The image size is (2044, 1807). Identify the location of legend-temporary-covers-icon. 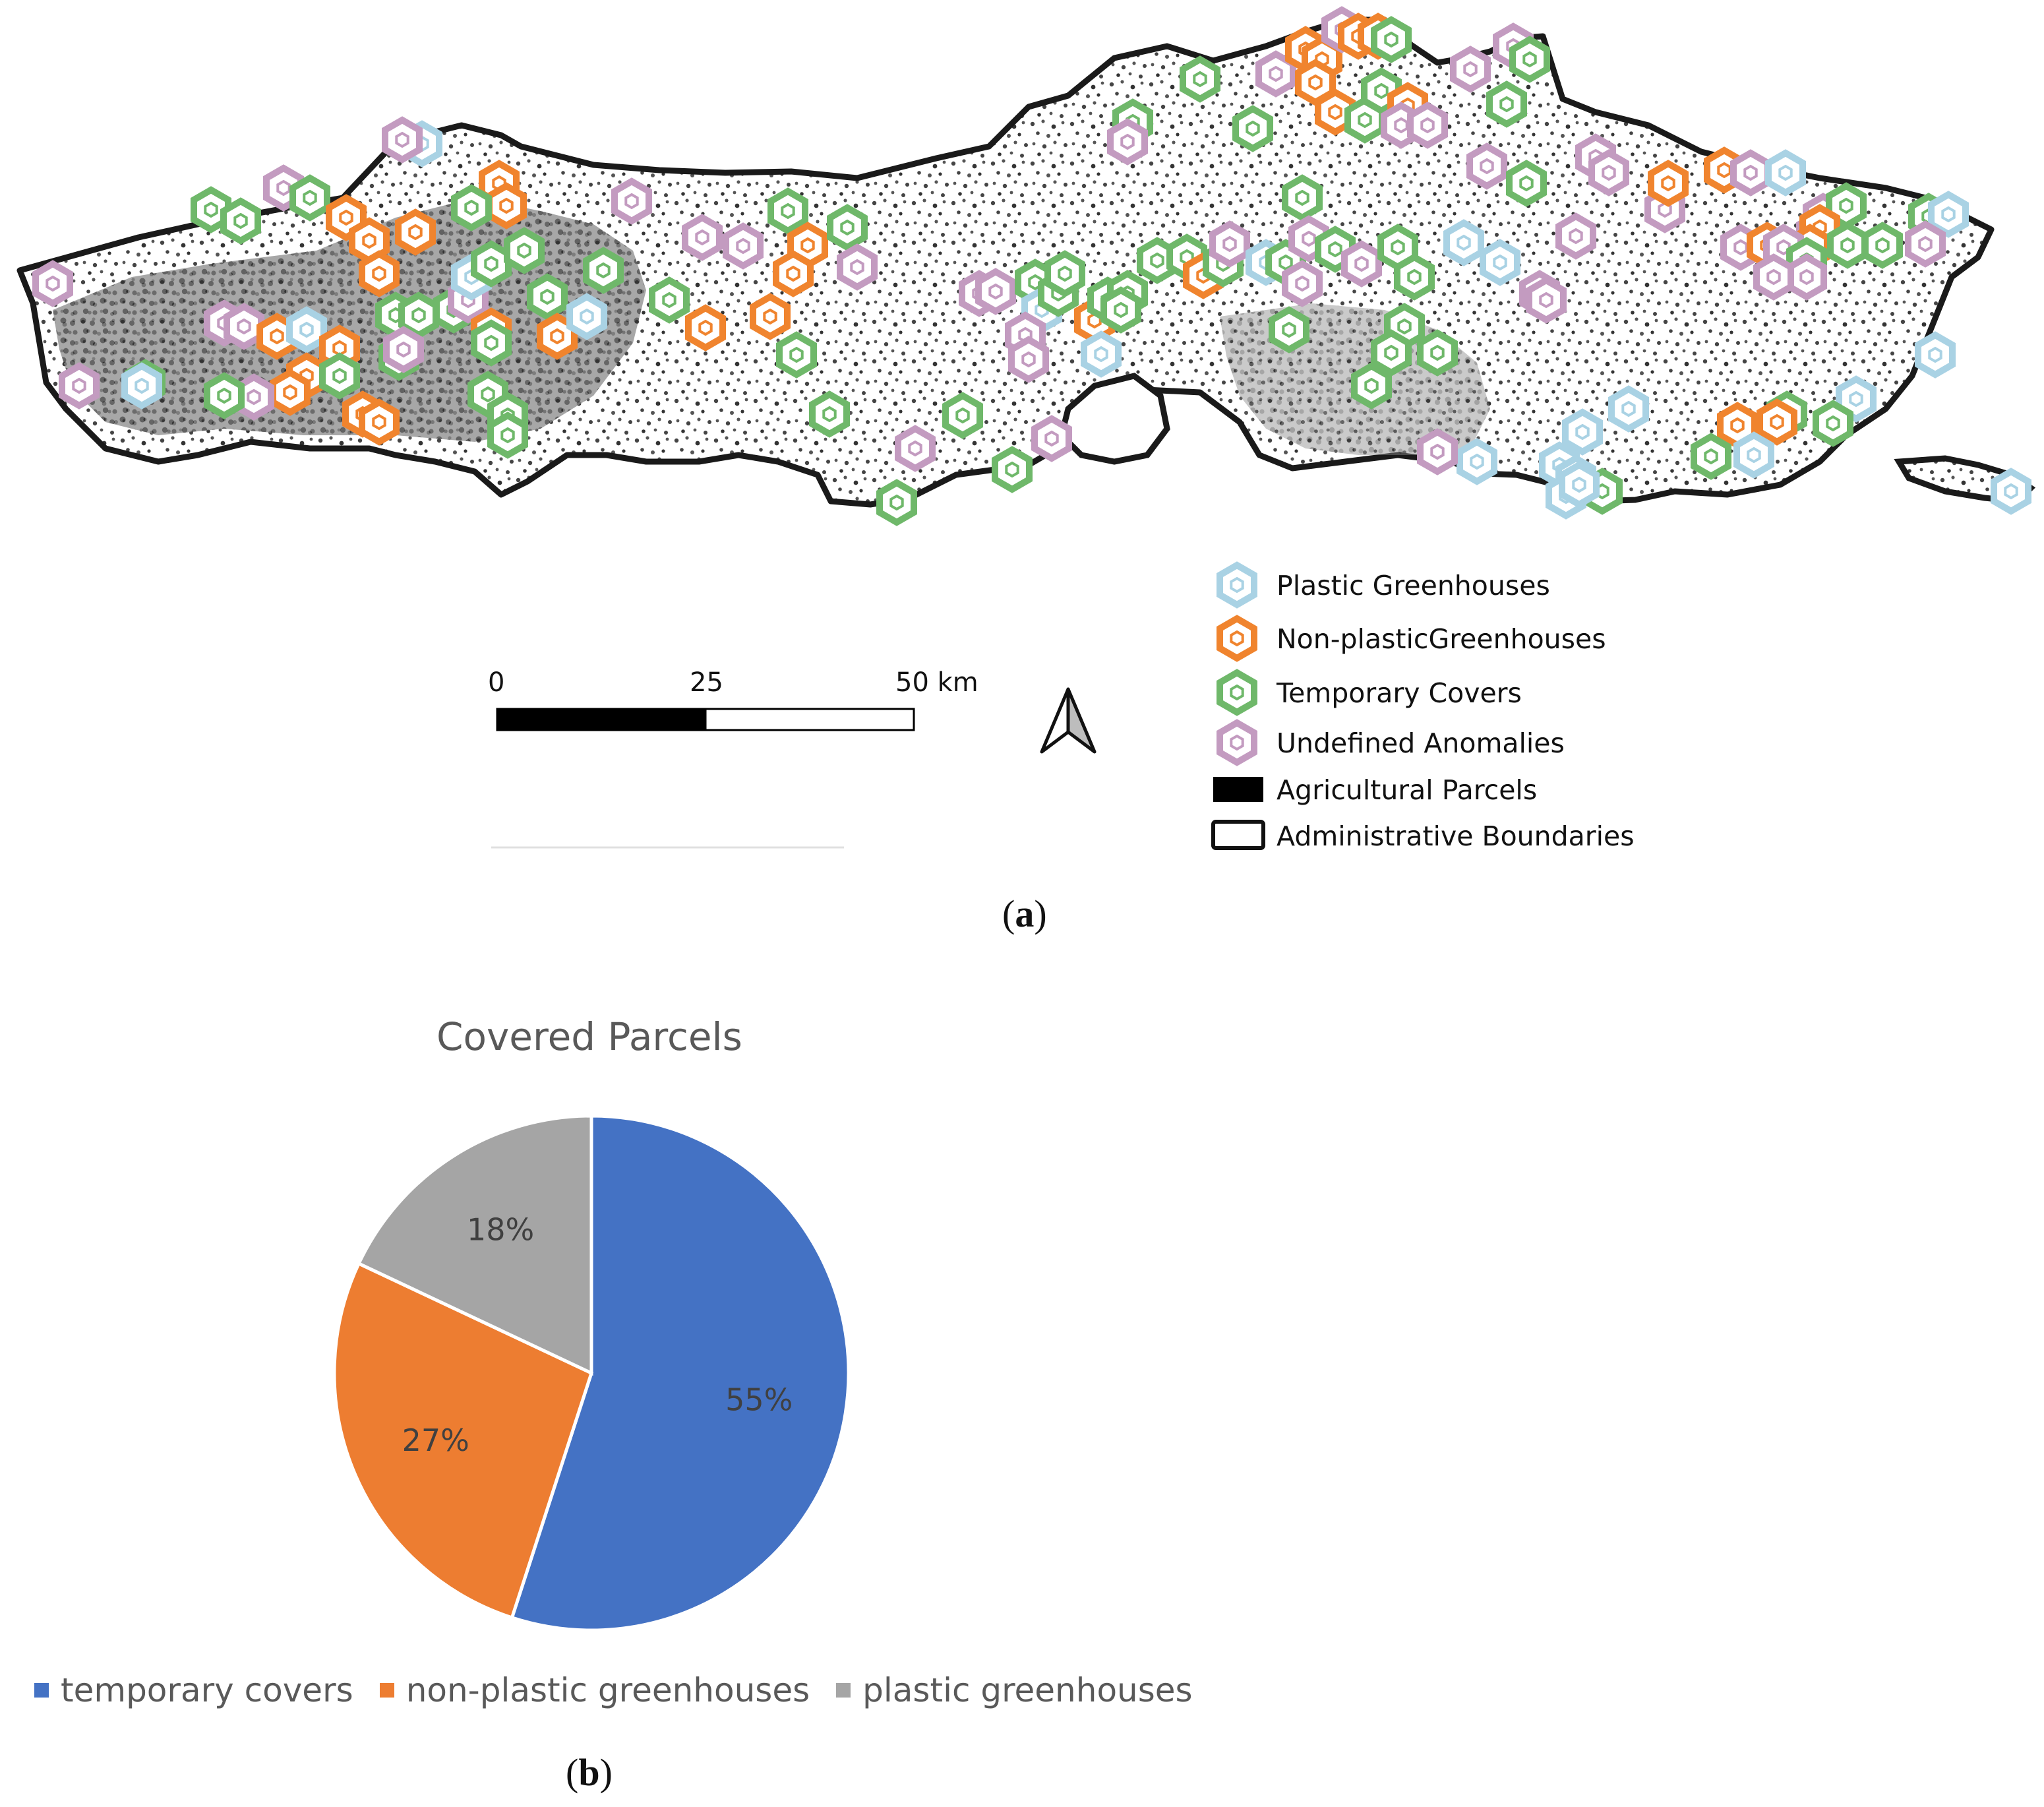
(1237, 692).